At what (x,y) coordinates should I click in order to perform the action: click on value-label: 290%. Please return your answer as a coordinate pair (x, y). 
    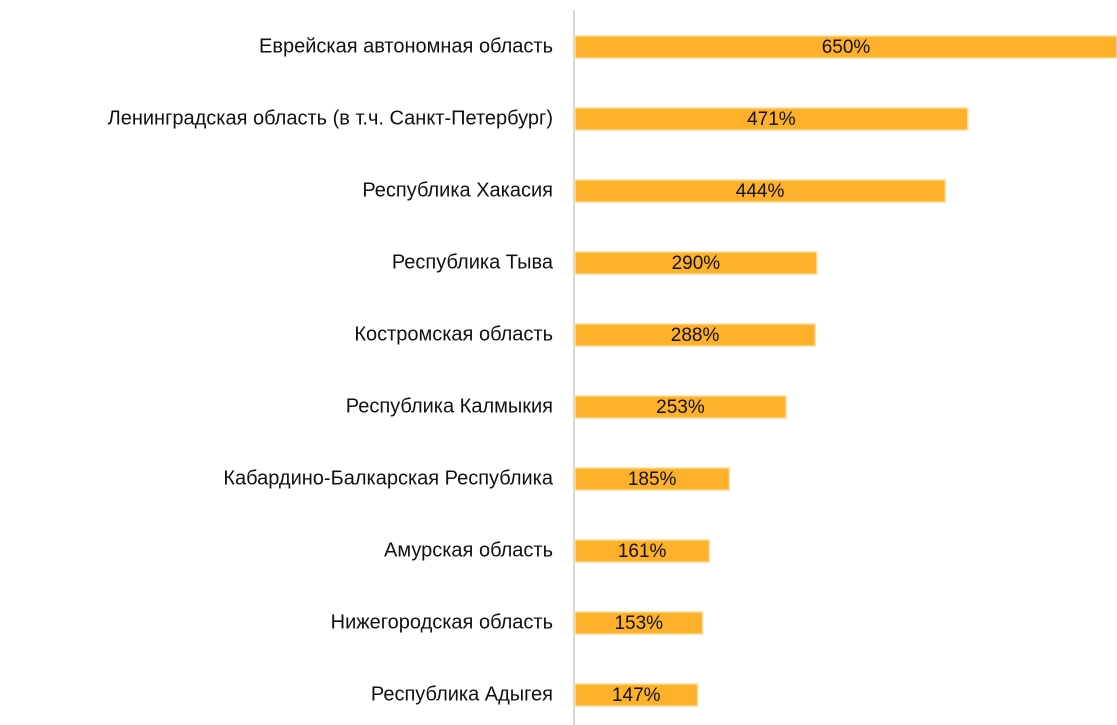
    Looking at the image, I should click on (696, 263).